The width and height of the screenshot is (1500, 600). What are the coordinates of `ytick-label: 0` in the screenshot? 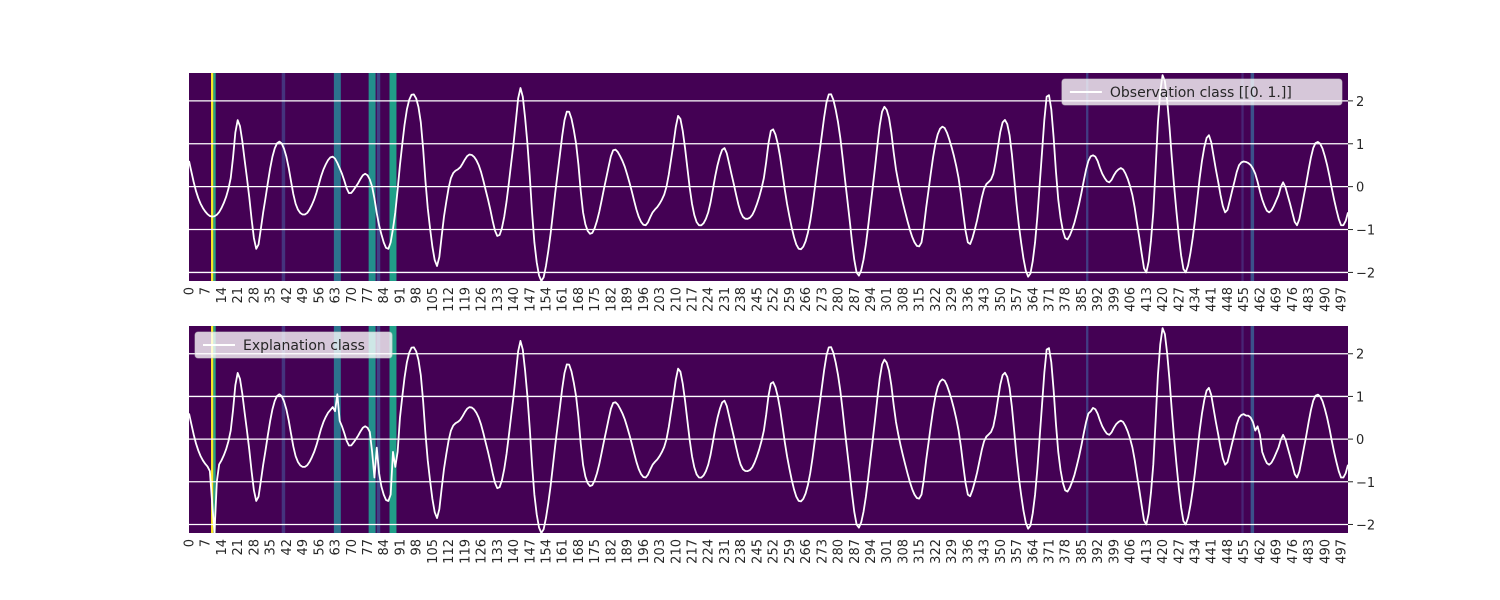 It's located at (1360, 440).